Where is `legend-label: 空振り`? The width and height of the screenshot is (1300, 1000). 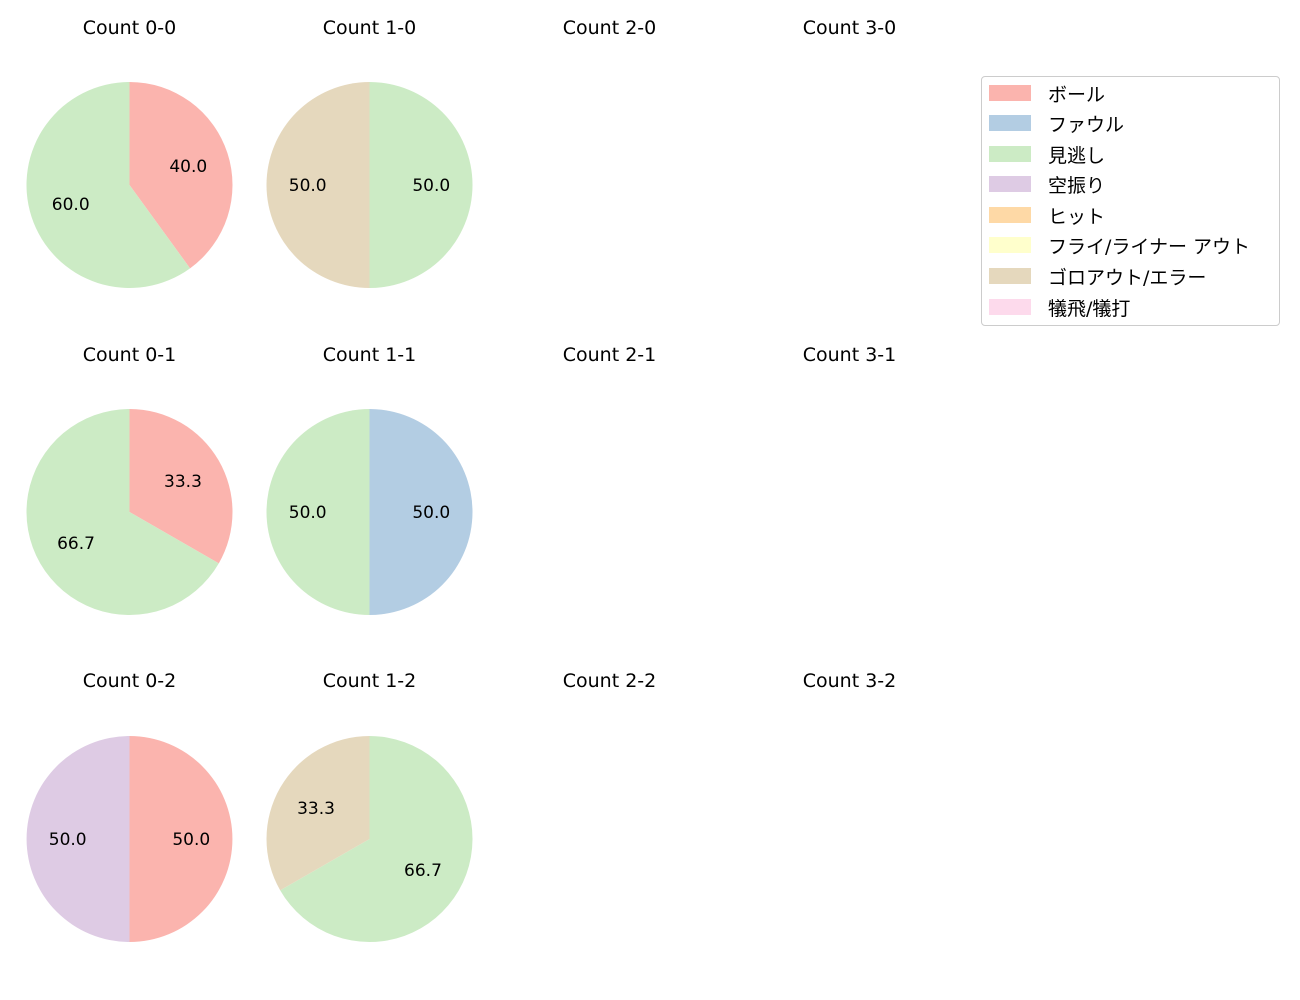
legend-label: 空振り is located at coordinates (1077, 185).